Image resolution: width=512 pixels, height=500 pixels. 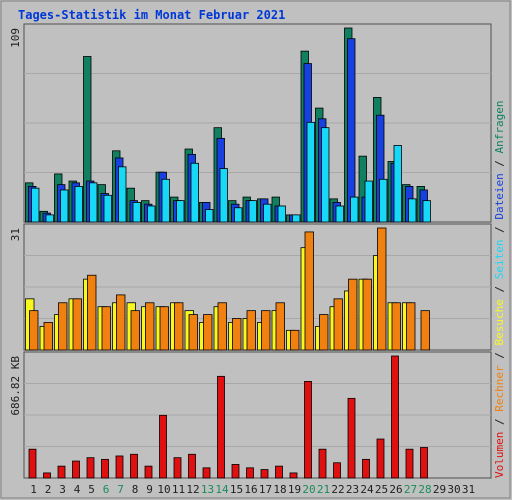 I want to click on xtick-label-day-1: 1, so click(x=33, y=489).